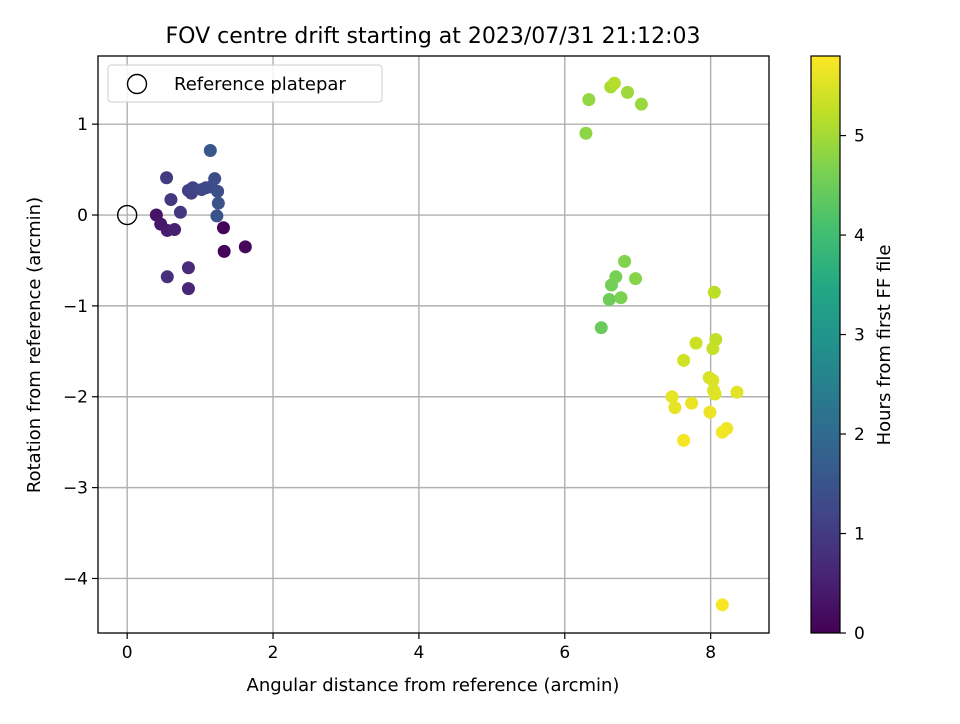 This screenshot has height=724, width=960. Describe the element at coordinates (75, 489) in the screenshot. I see `y-tick-label: −3` at that location.